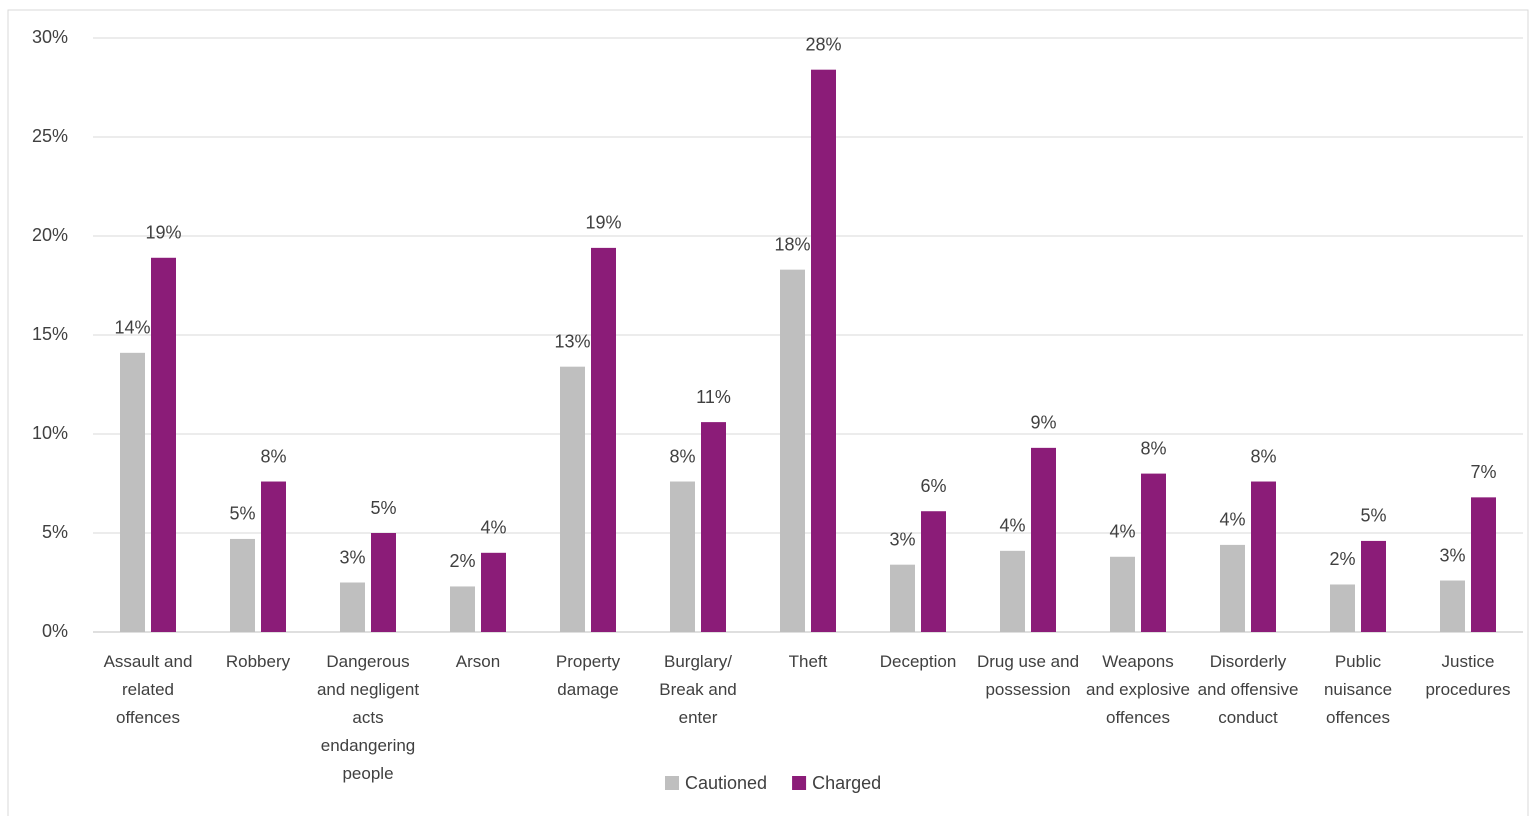 Image resolution: width=1533 pixels, height=816 pixels. Describe the element at coordinates (50, 235) in the screenshot. I see `y-tick-label: 20%` at that location.